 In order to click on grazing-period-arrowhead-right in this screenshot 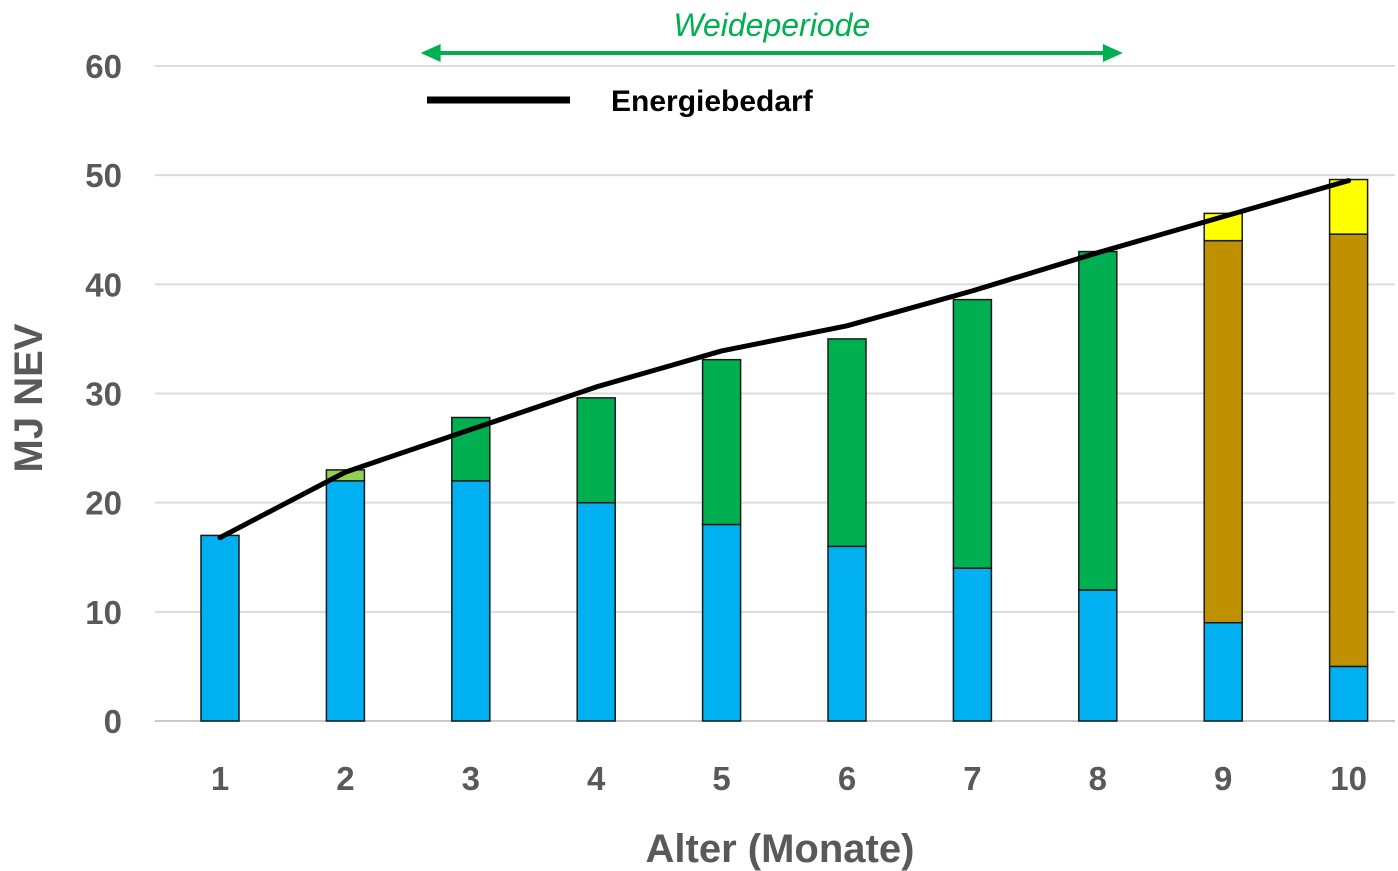, I will do `click(1112, 53)`.